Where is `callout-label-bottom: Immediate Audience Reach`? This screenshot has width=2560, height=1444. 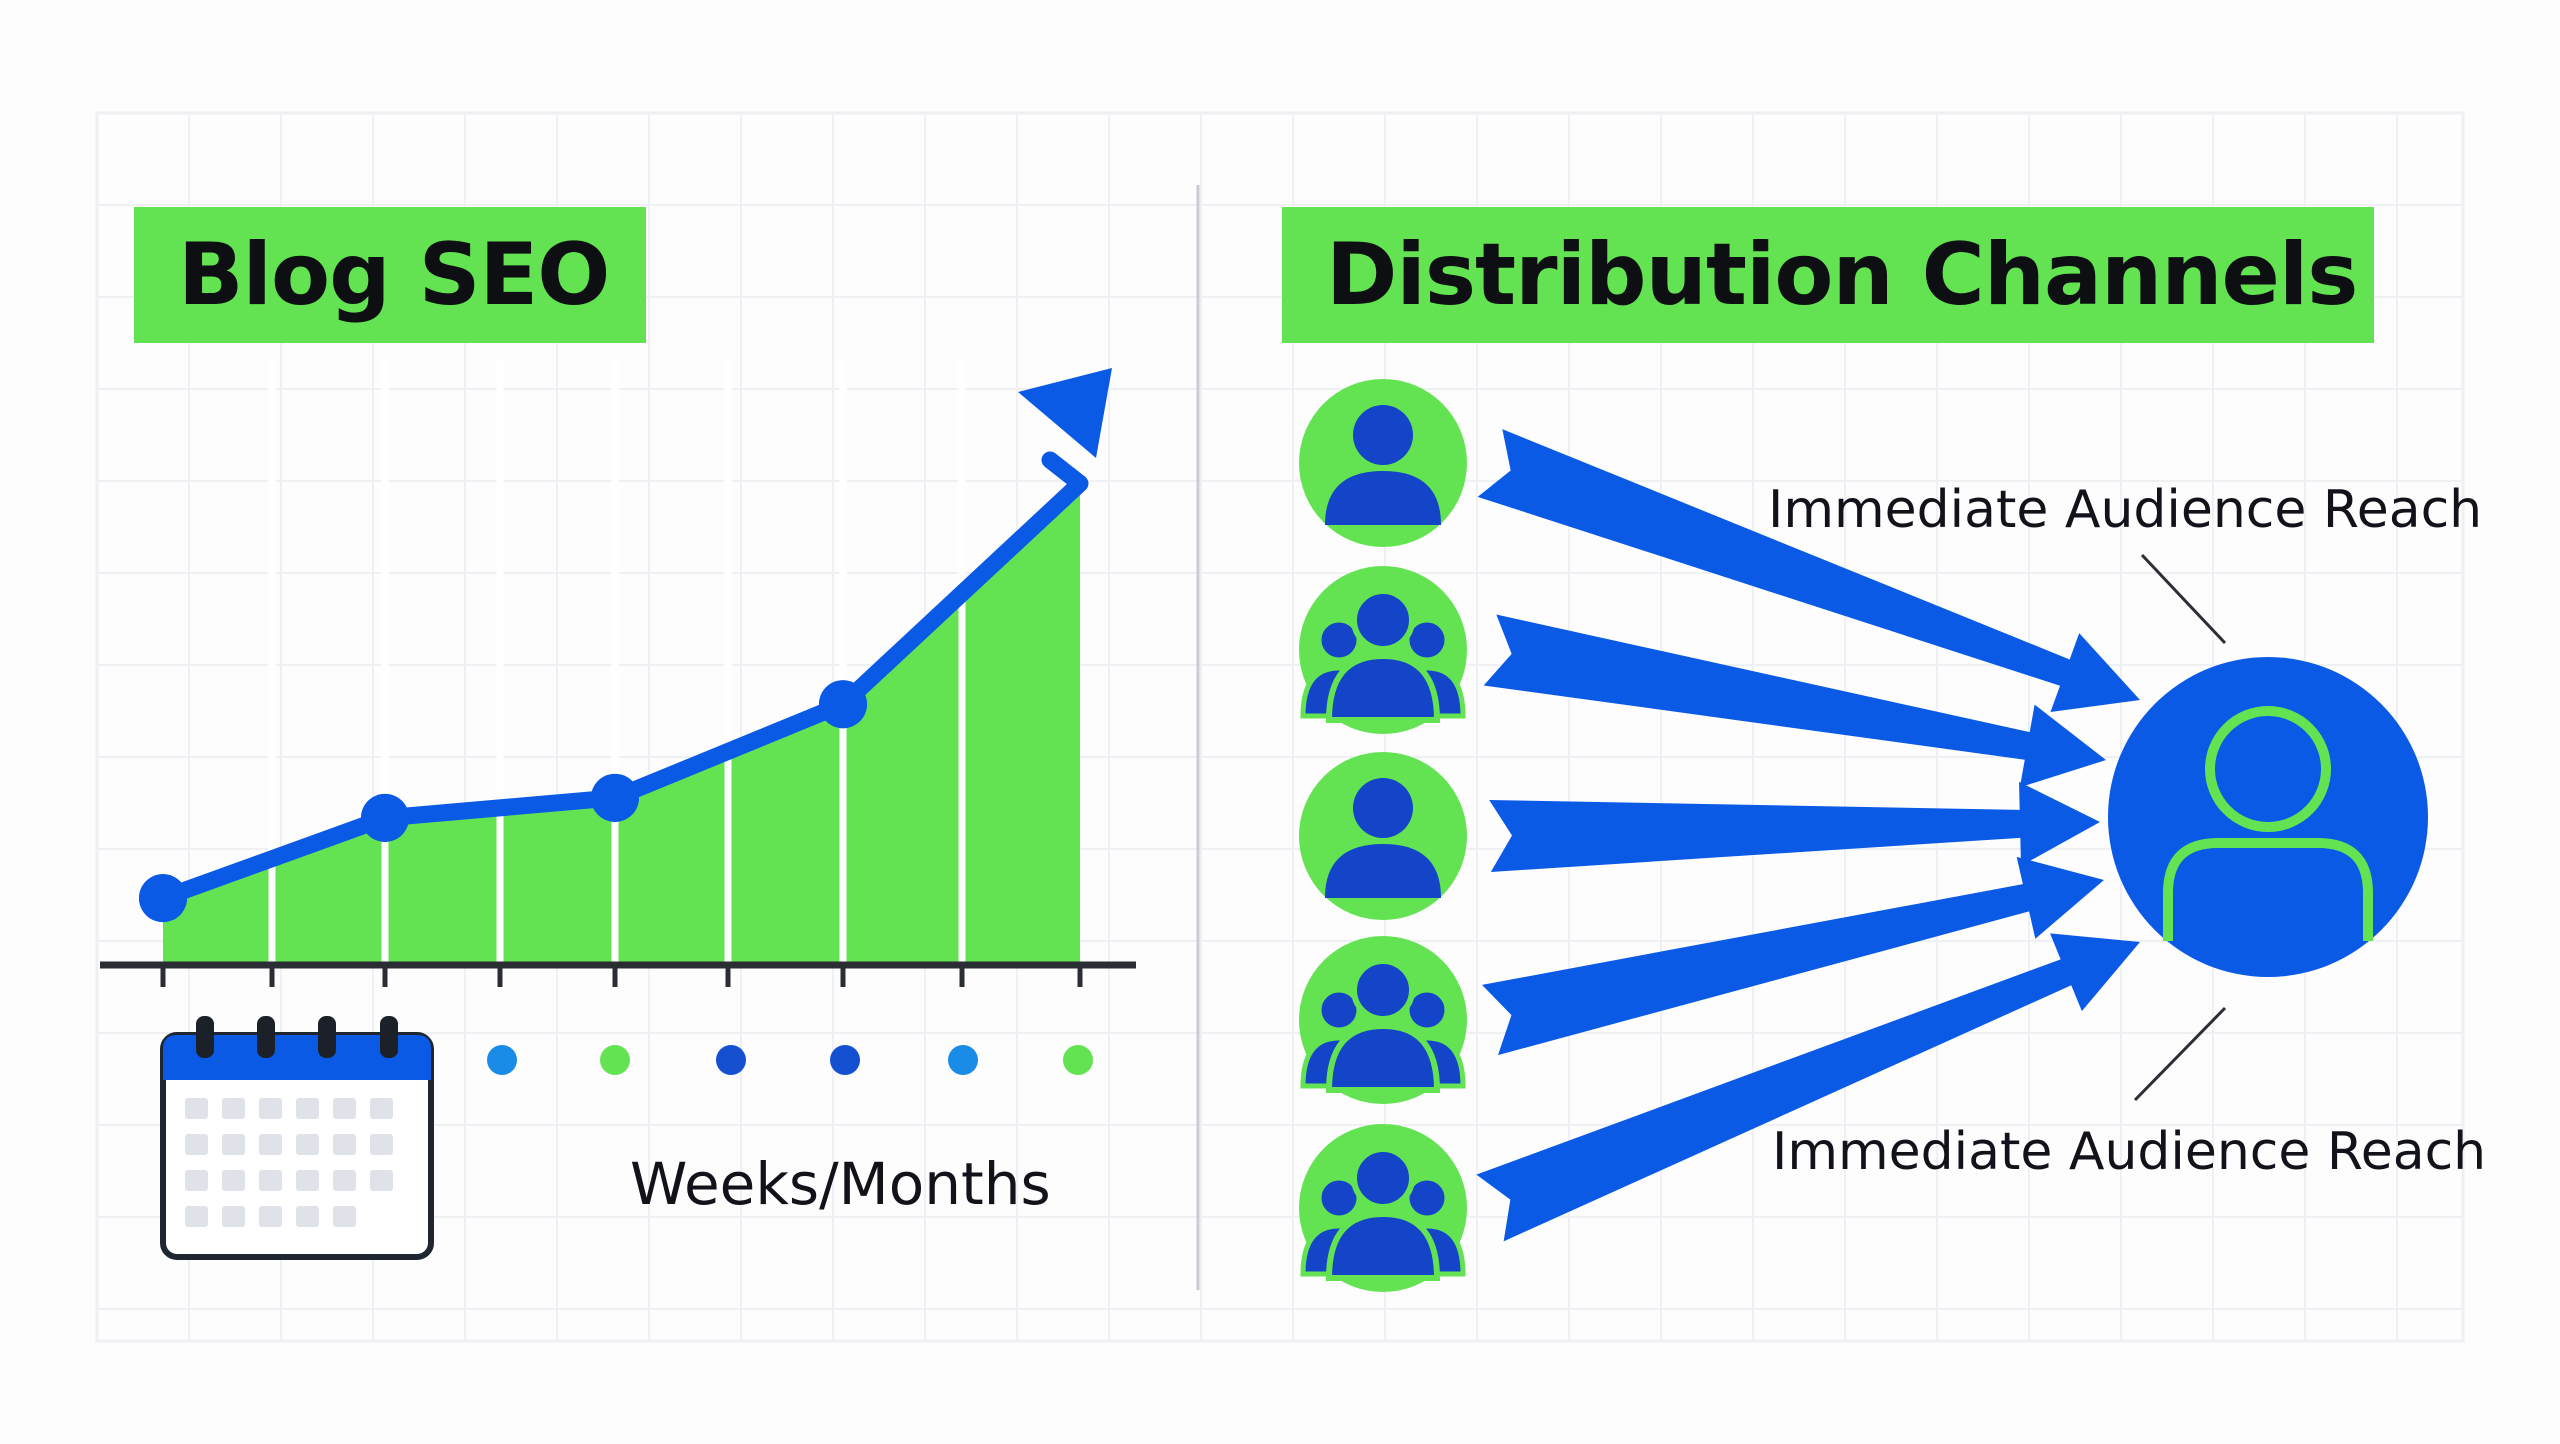
callout-label-bottom: Immediate Audience Reach is located at coordinates (2129, 1152).